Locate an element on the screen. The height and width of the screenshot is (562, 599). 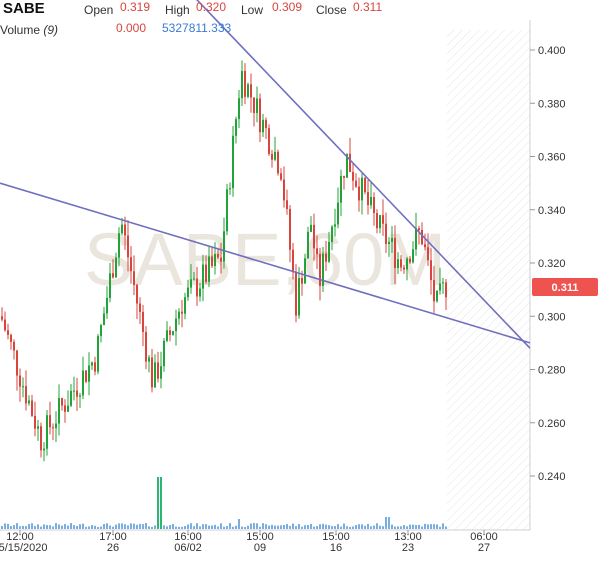
volume-label-text: Volume is located at coordinates (20, 30).